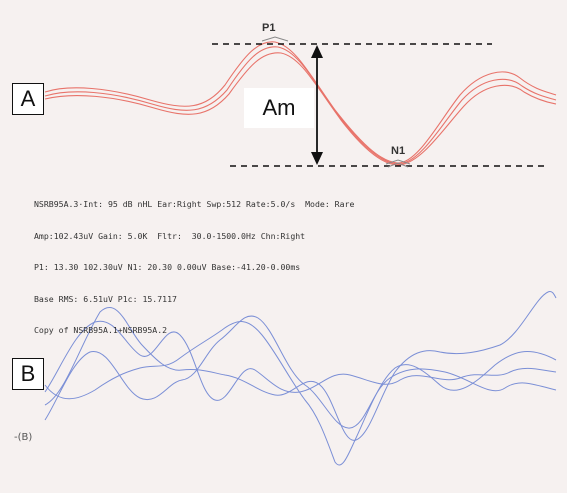 This screenshot has width=567, height=493. What do you see at coordinates (269, 28) in the screenshot?
I see `p1-peak-label: P1` at bounding box center [269, 28].